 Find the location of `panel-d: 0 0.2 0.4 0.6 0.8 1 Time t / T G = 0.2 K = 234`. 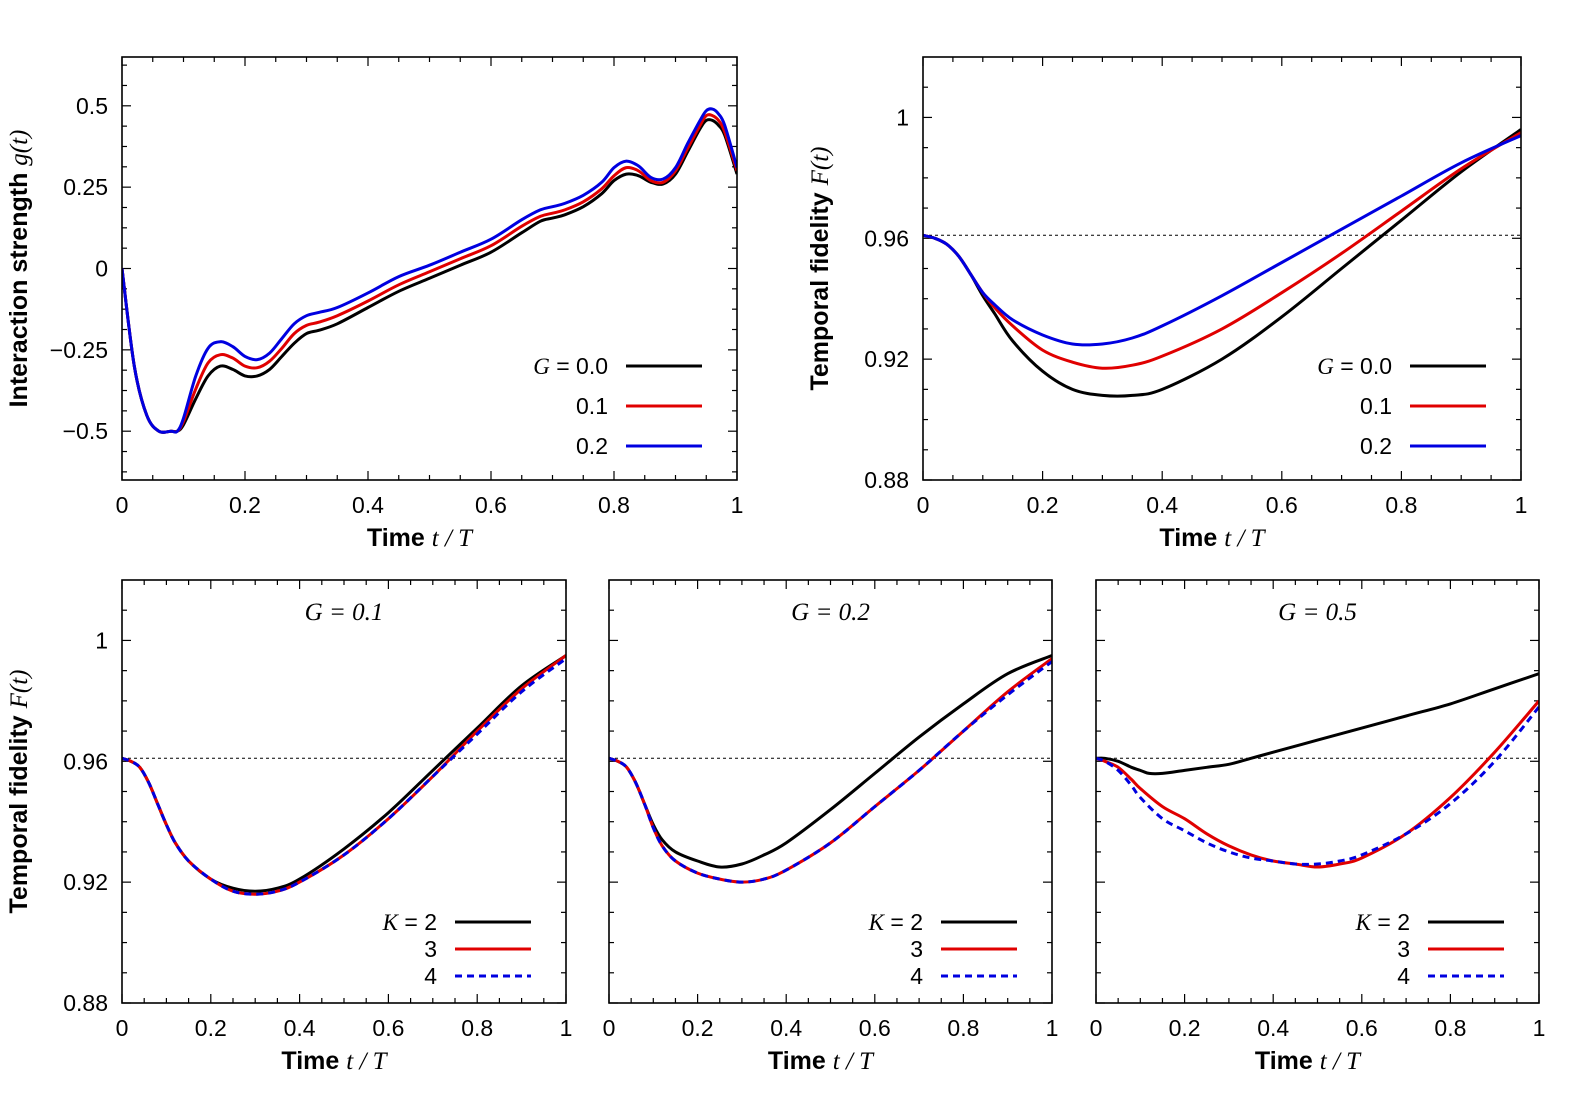

panel-d: 0 0.2 0.4 0.6 0.8 1 Time t / T G = 0.2 K = 234 is located at coordinates (831, 827).